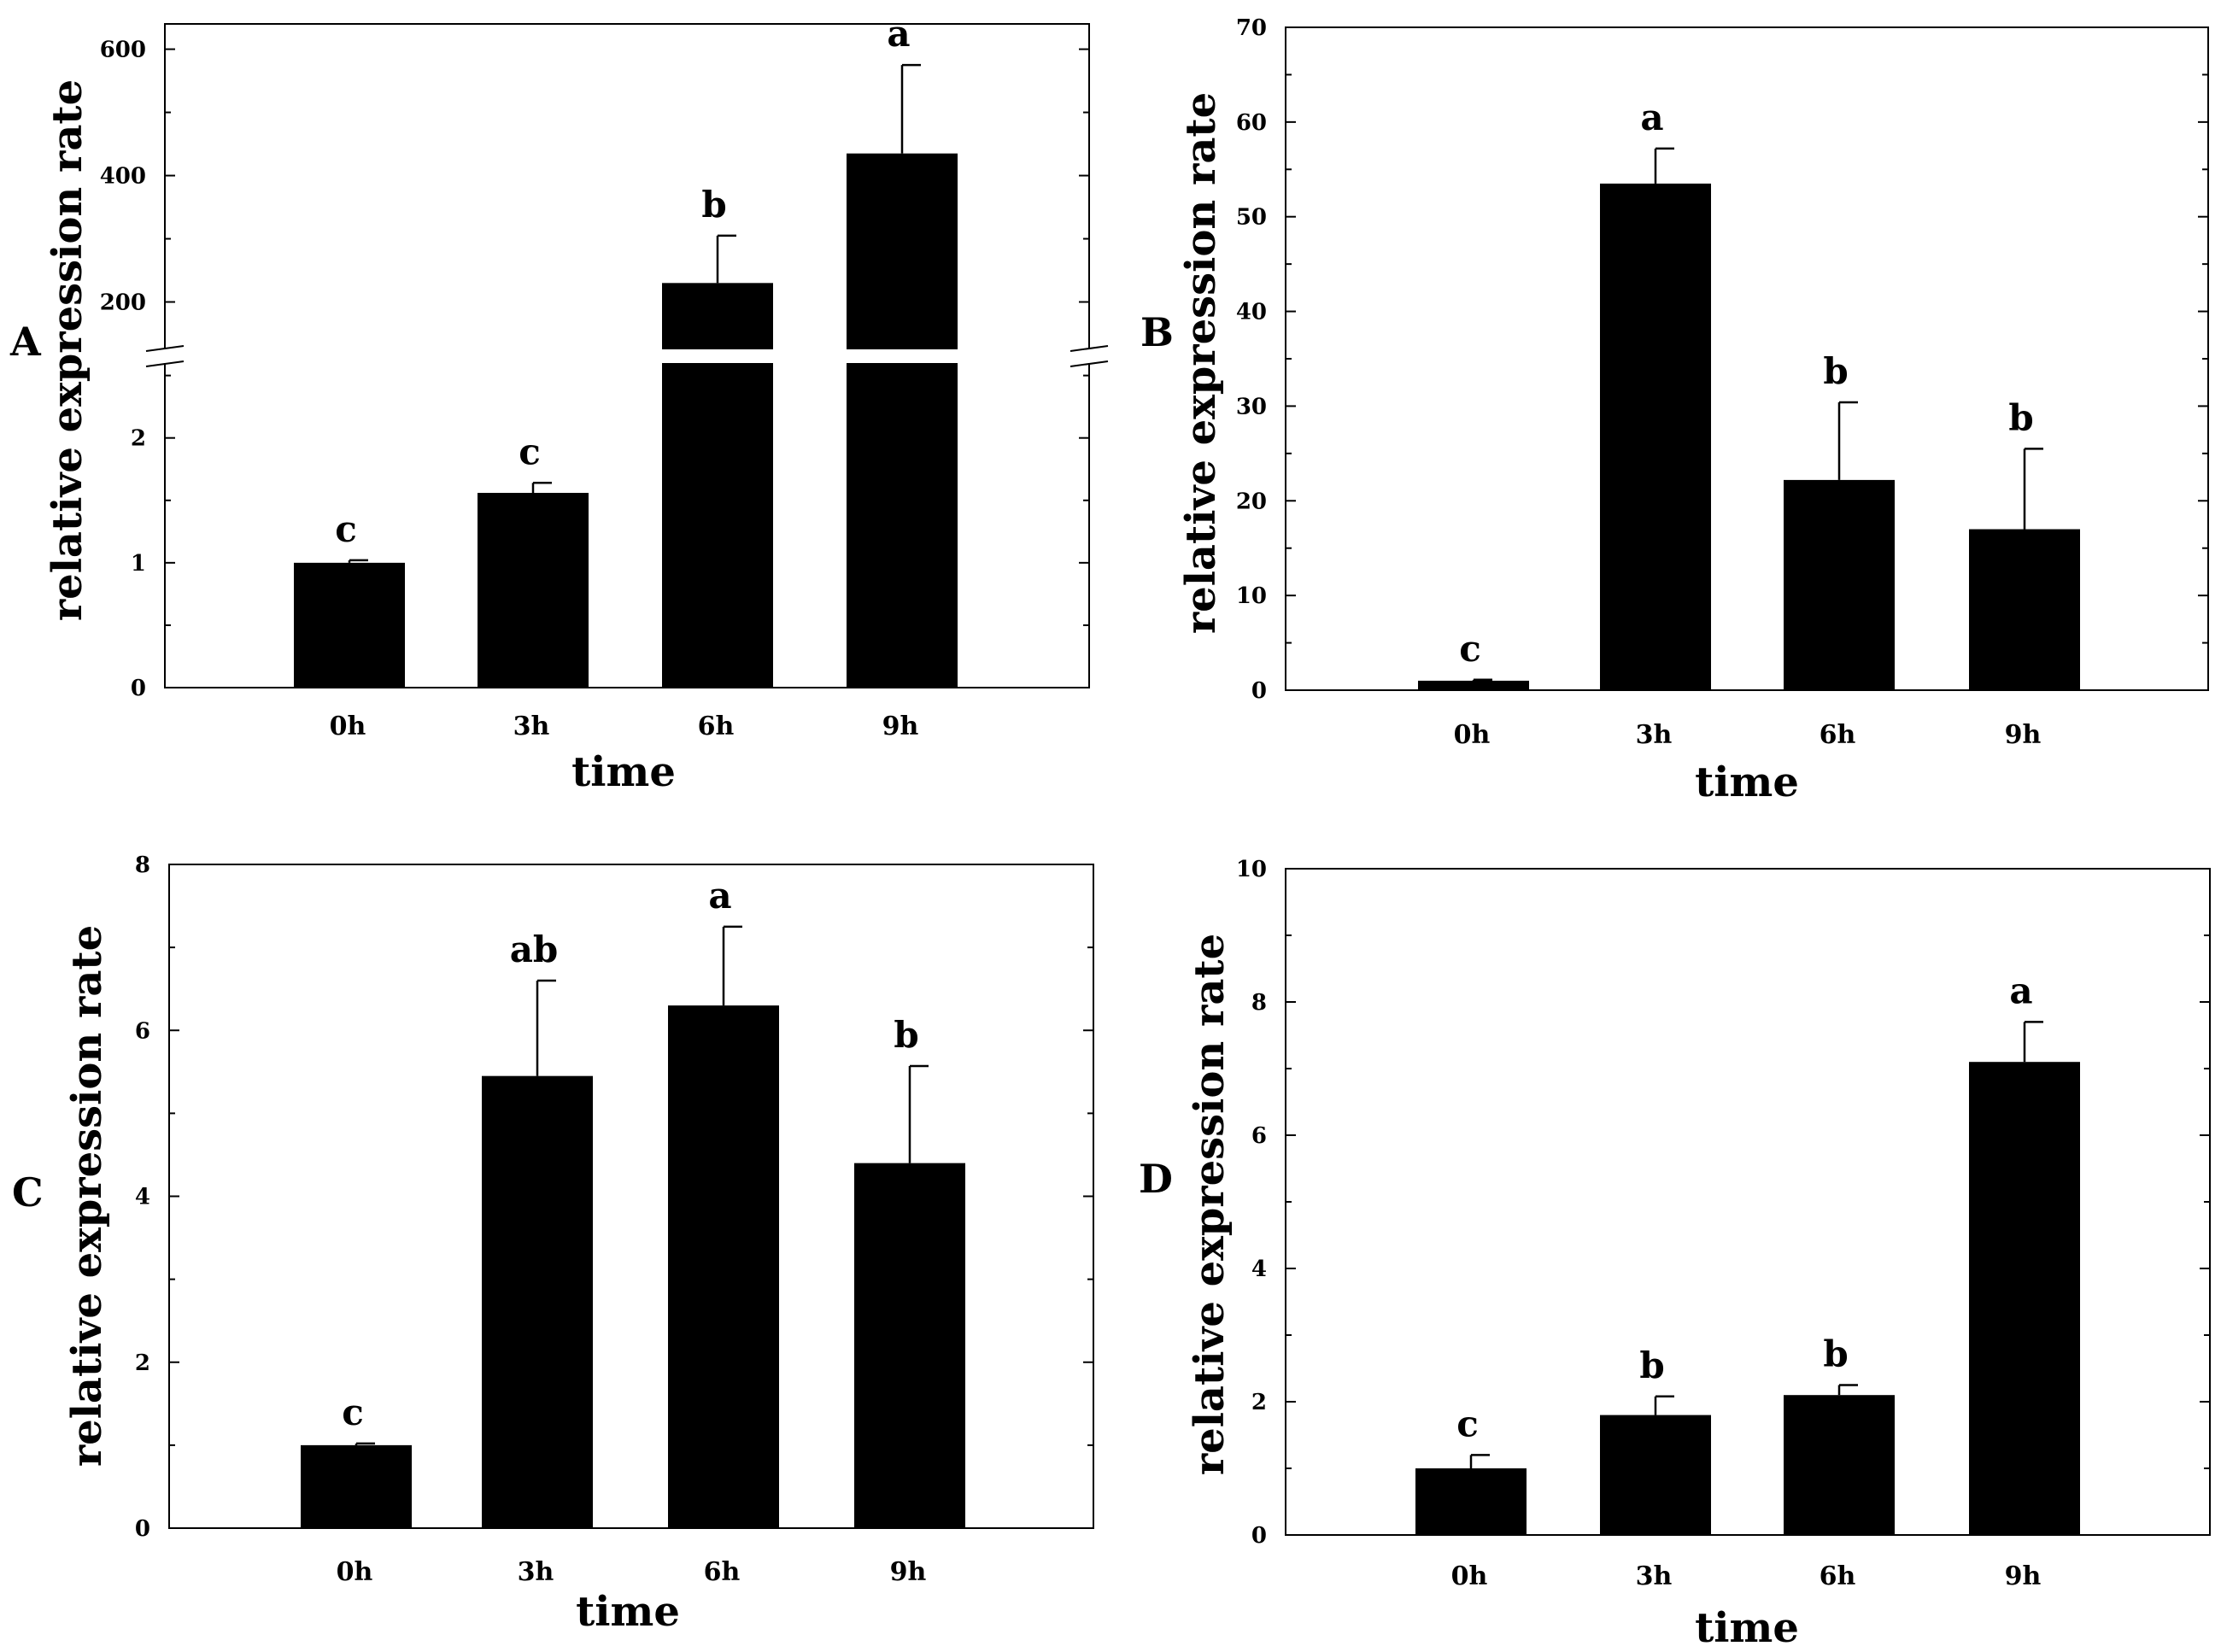  Describe the element at coordinates (903, 251) in the screenshot. I see `panel-a-bar-9h` at that location.